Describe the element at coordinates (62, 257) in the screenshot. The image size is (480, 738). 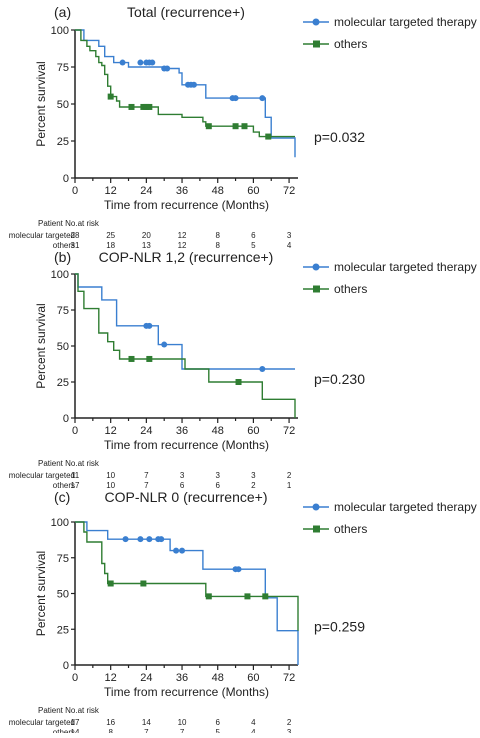
I see `panel-label: (b)` at that location.